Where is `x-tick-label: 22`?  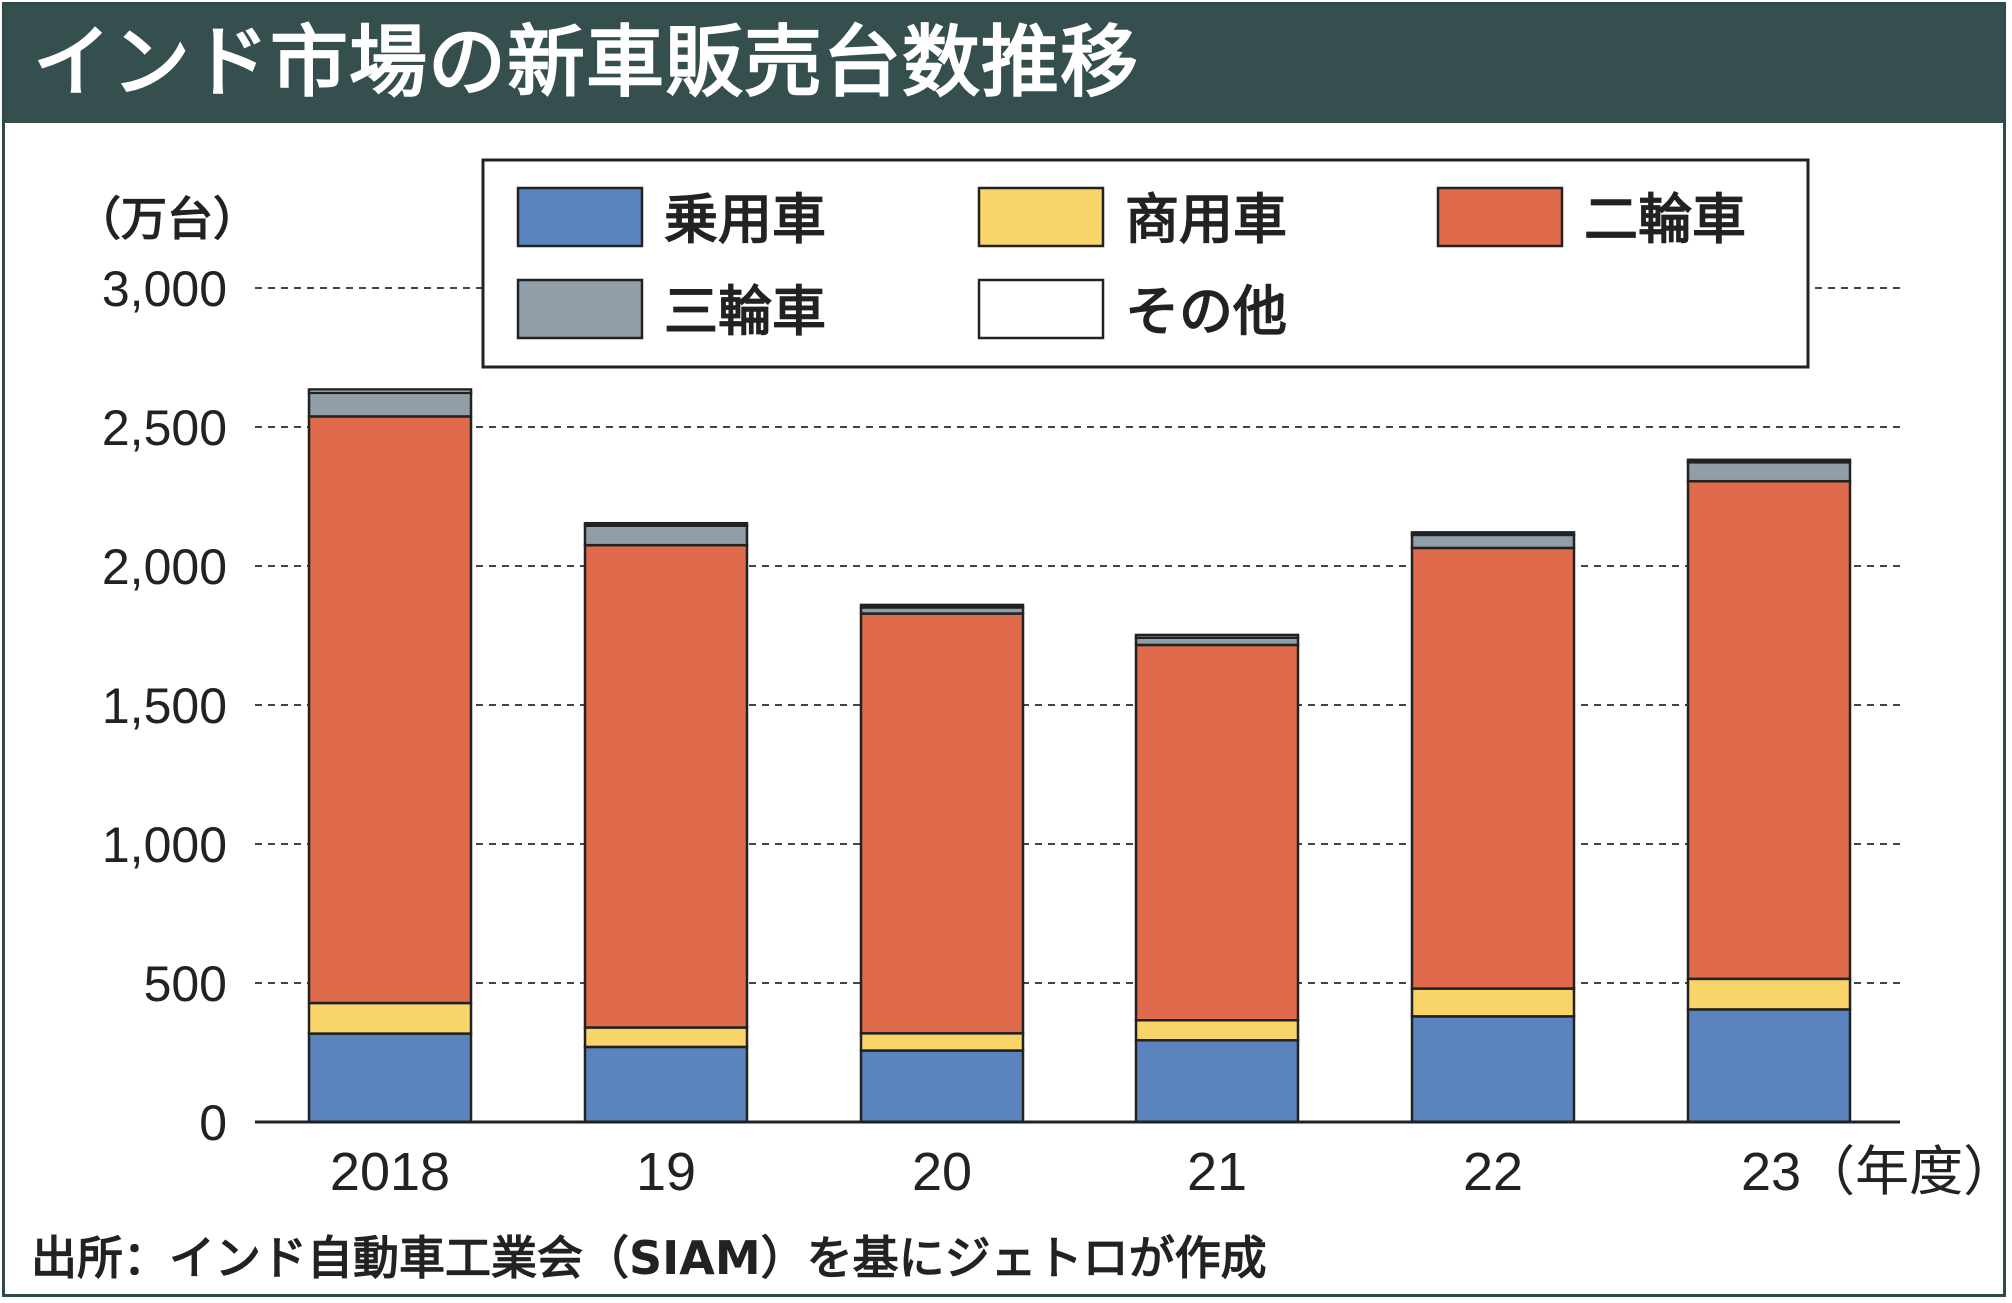 x-tick-label: 22 is located at coordinates (1493, 1172).